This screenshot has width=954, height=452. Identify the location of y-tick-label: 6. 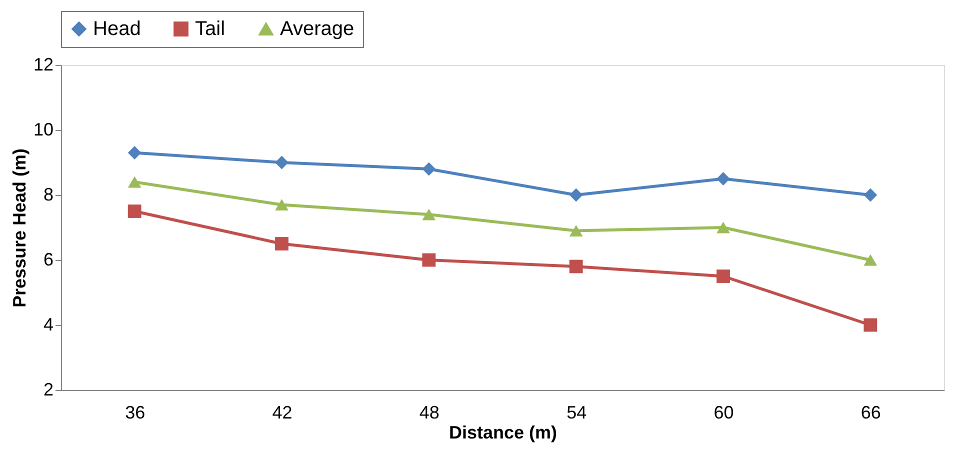
(48, 260).